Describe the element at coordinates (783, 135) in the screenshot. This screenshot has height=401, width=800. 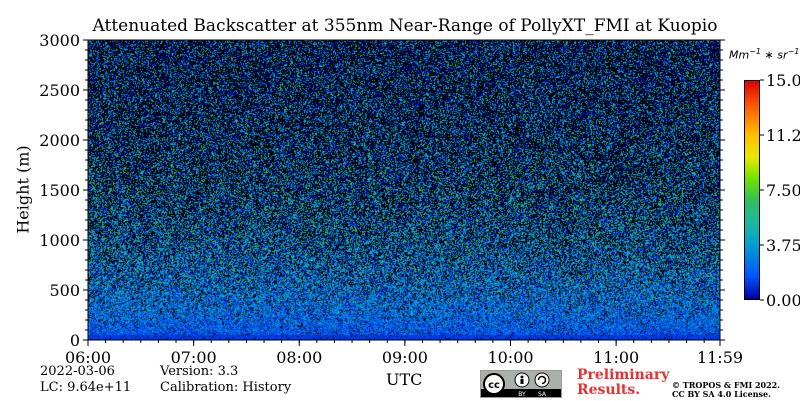
I see `colorbar-tick-label: 11.25` at that location.